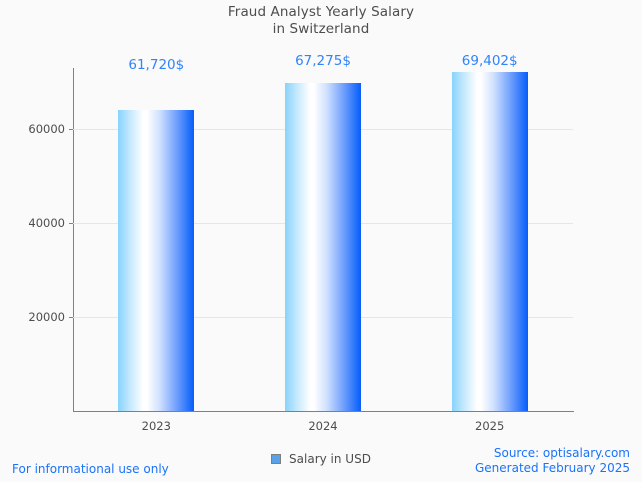  Describe the element at coordinates (552, 468) in the screenshot. I see `footer-generated: Generated February 2025` at that location.